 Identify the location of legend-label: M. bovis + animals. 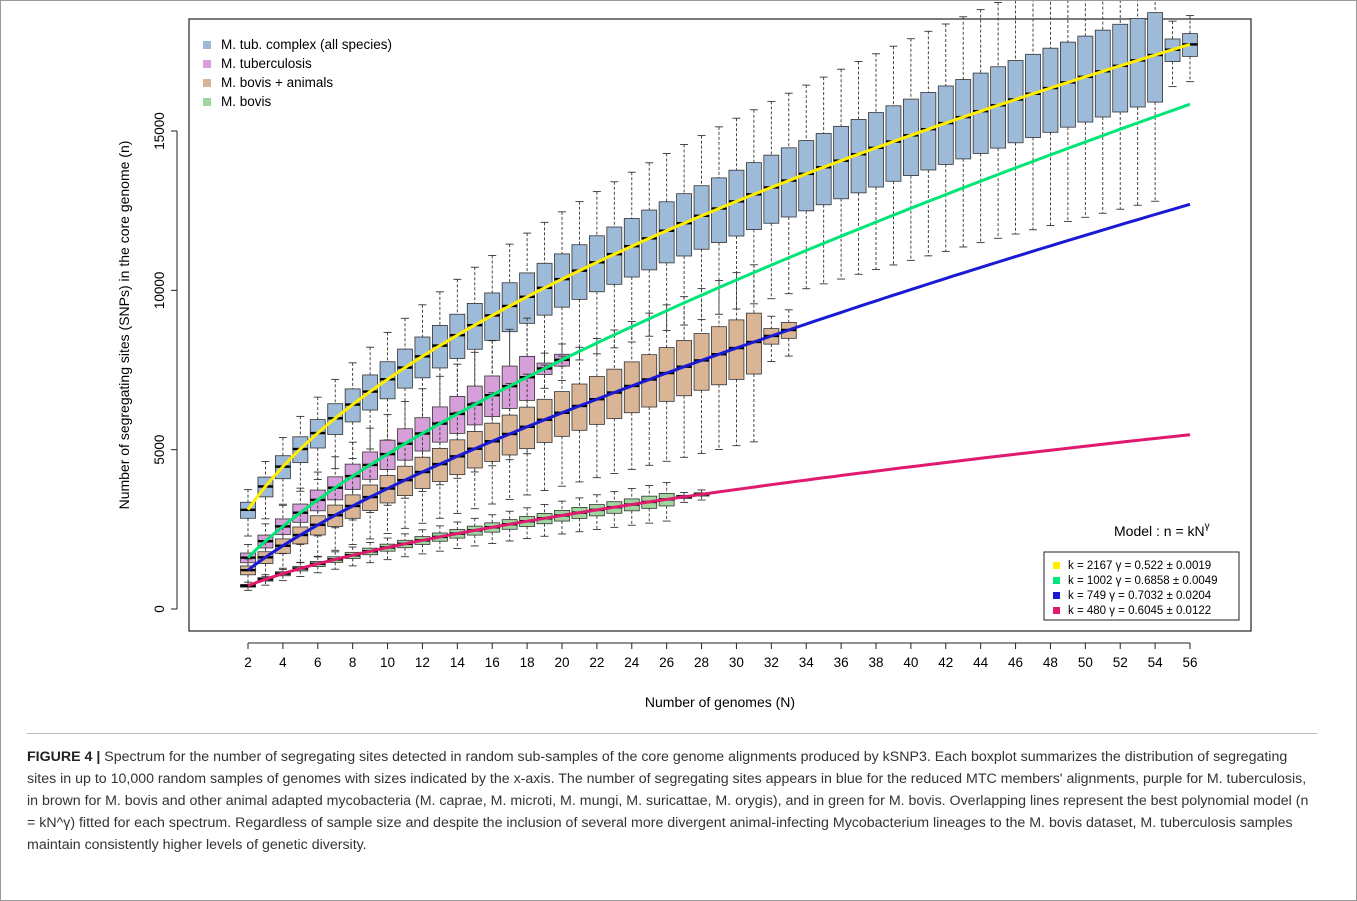
(277, 82).